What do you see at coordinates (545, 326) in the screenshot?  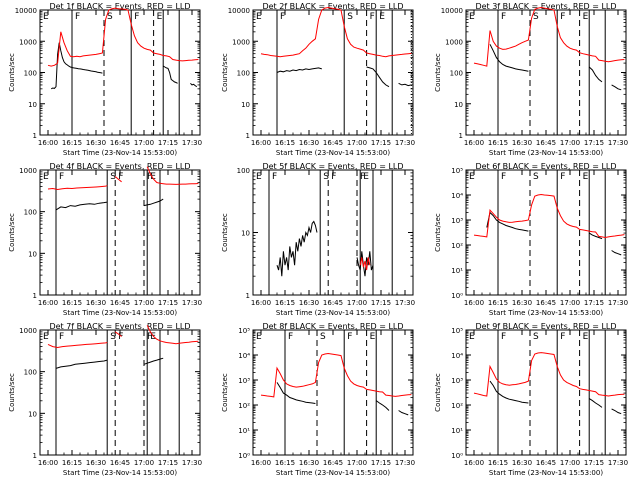 I see `panel-title: Det 9f BLACK = Events, RED = LLD` at bounding box center [545, 326].